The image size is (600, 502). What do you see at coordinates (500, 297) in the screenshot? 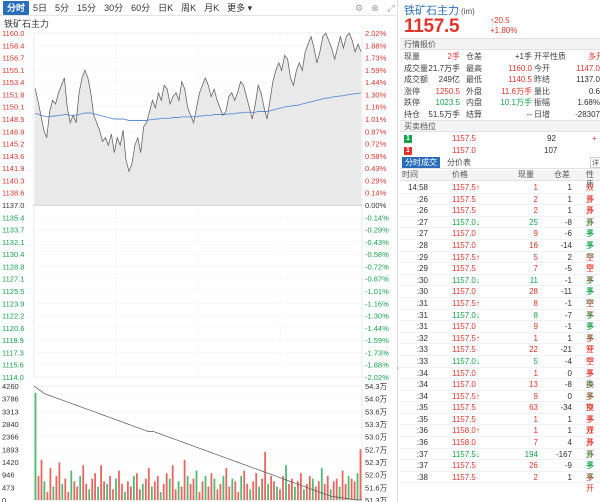
I see `tick-row: :30 1157.0 28 -11 多平` at bounding box center [500, 297].